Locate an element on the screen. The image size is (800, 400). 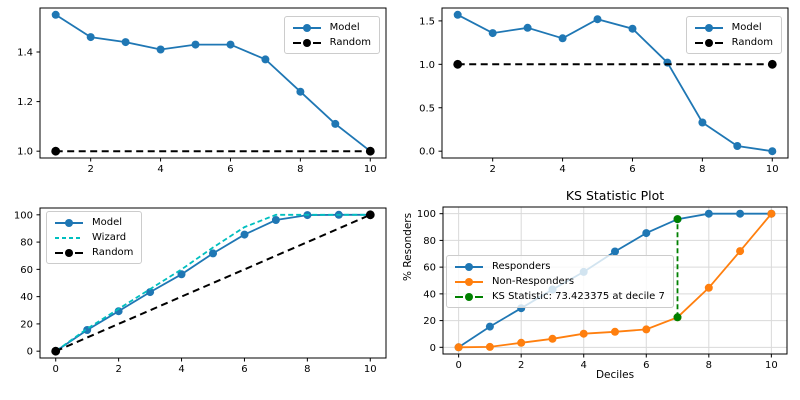
cumulative-gain-legend: Model Wizard Random is located at coordinates (94, 237).